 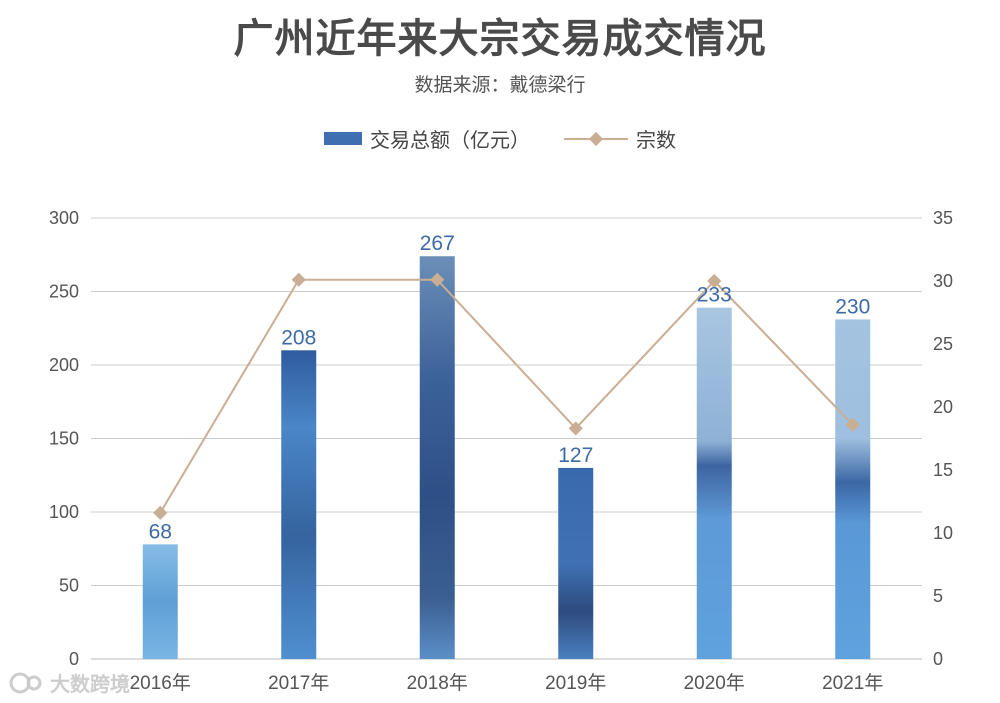 I want to click on y-right-tick-label: 0, so click(x=938, y=659).